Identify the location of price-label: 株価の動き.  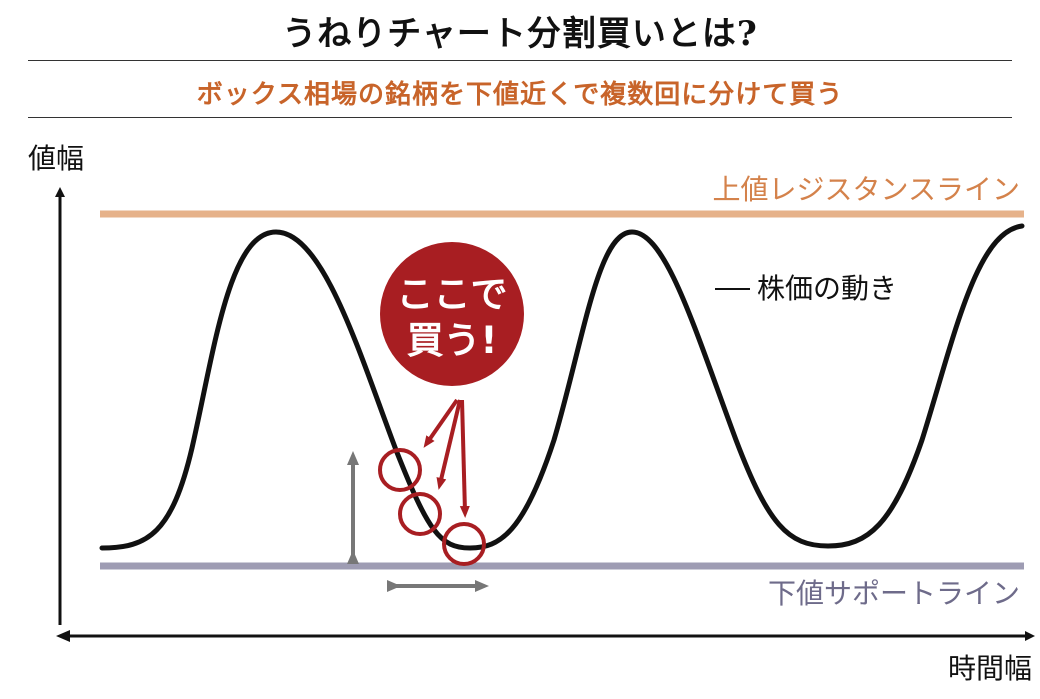
(827, 288).